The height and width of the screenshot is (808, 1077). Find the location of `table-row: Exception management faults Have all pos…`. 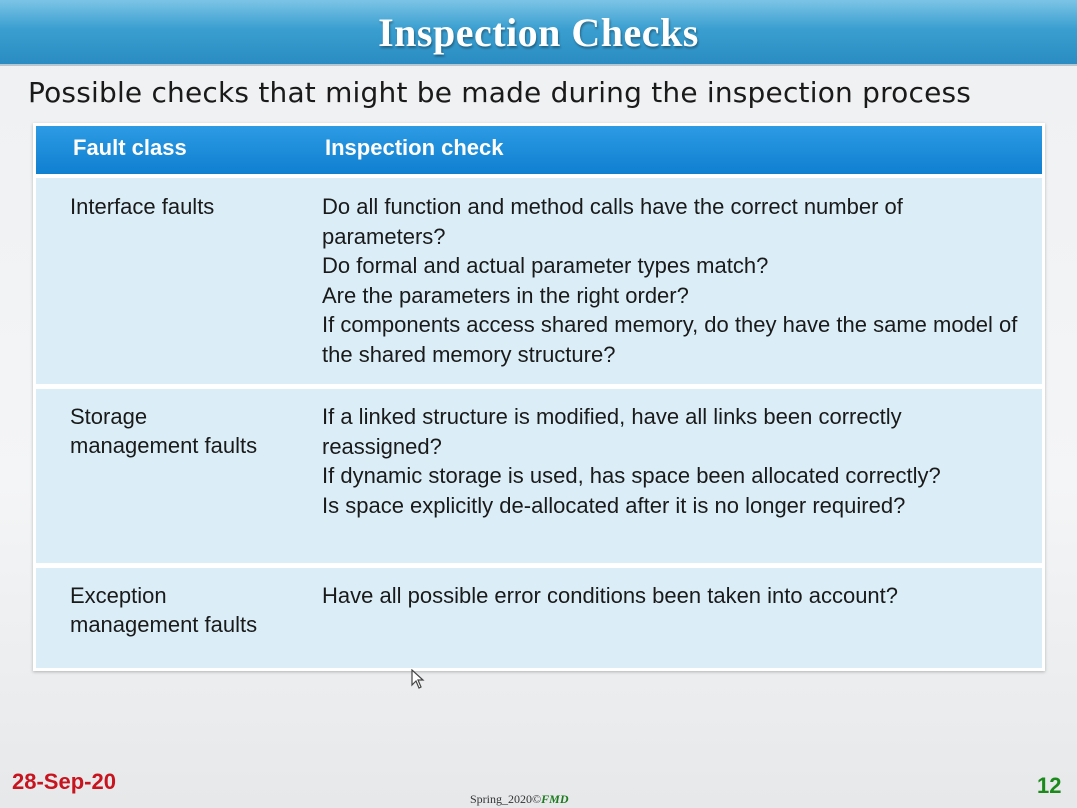

table-row: Exception management faults Have all pos… is located at coordinates (539, 618).